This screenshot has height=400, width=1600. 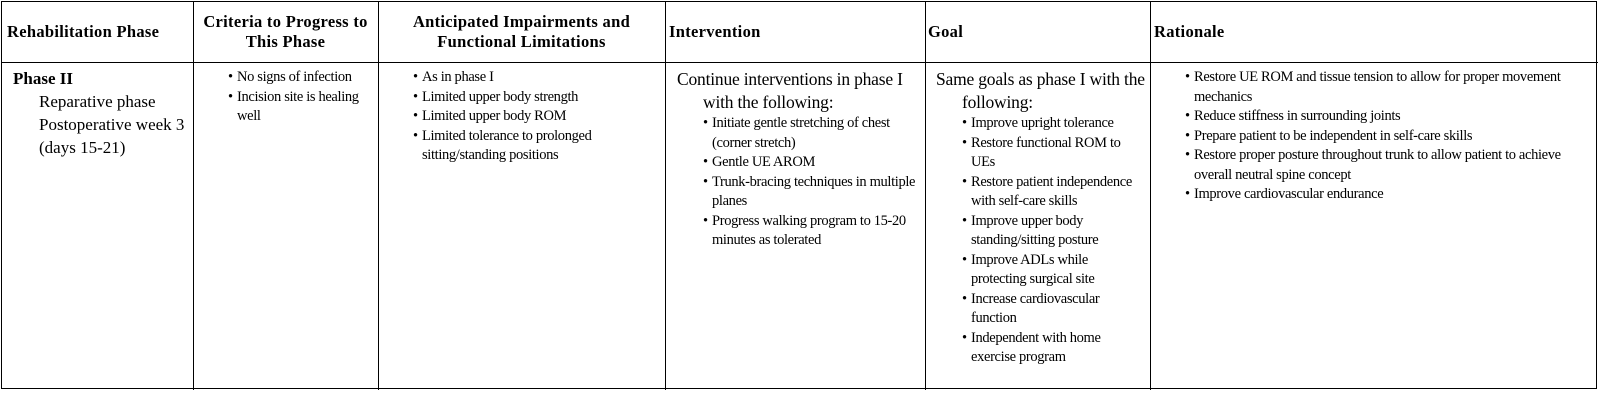 What do you see at coordinates (1054, 153) in the screenshot?
I see `bullet-item: Restore functional ROM to UEs` at bounding box center [1054, 153].